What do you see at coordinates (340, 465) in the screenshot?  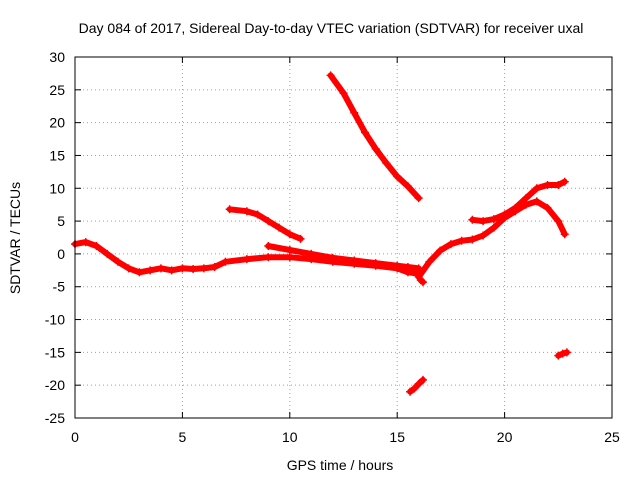 I see `x-axis-label: GPS time / hours` at bounding box center [340, 465].